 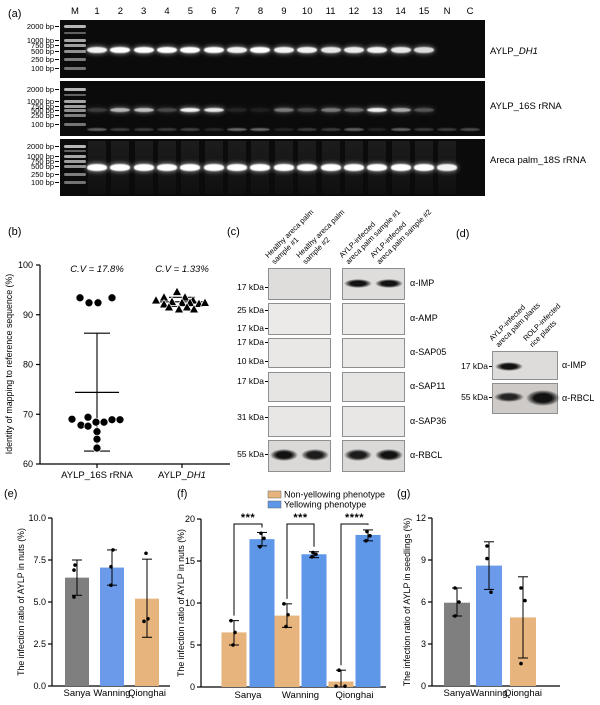 I want to click on kda-label: 10 kDa, so click(x=250, y=361).